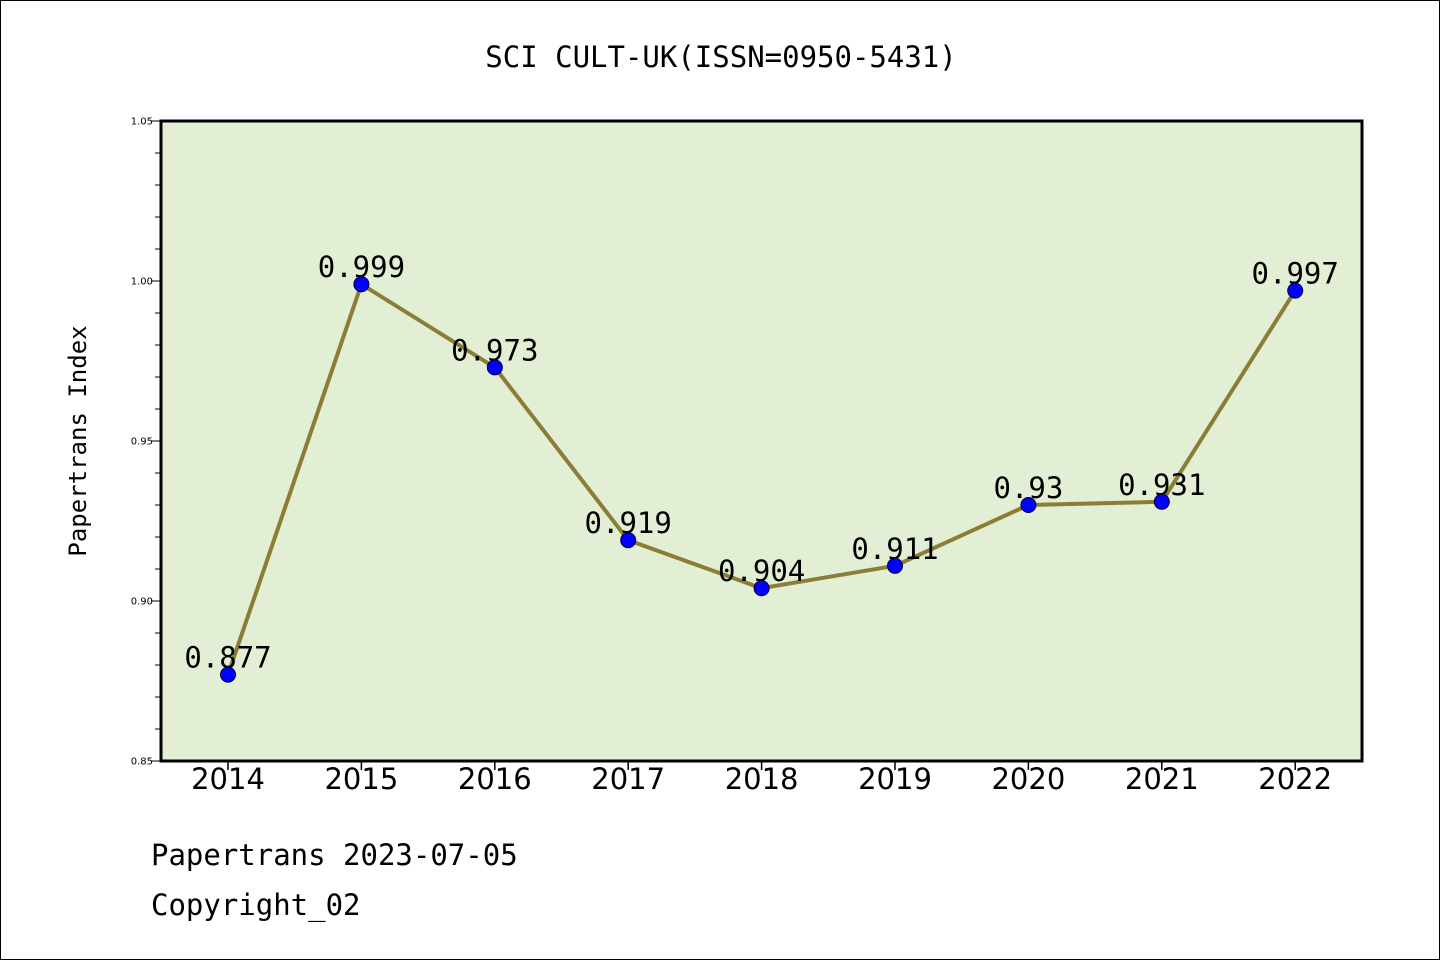 Image resolution: width=1440 pixels, height=960 pixels. What do you see at coordinates (1295, 779) in the screenshot?
I see `x-tick-label: 2022` at bounding box center [1295, 779].